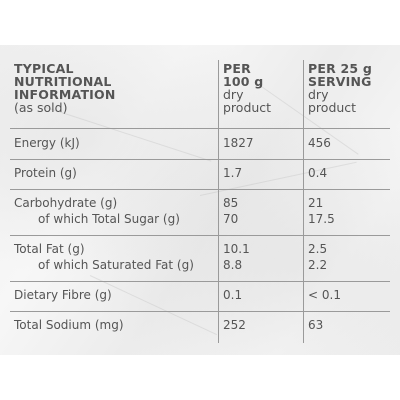 The width and height of the screenshot is (400, 400). What do you see at coordinates (65, 94) in the screenshot?
I see `header-title-line-3: INFORMATION` at bounding box center [65, 94].